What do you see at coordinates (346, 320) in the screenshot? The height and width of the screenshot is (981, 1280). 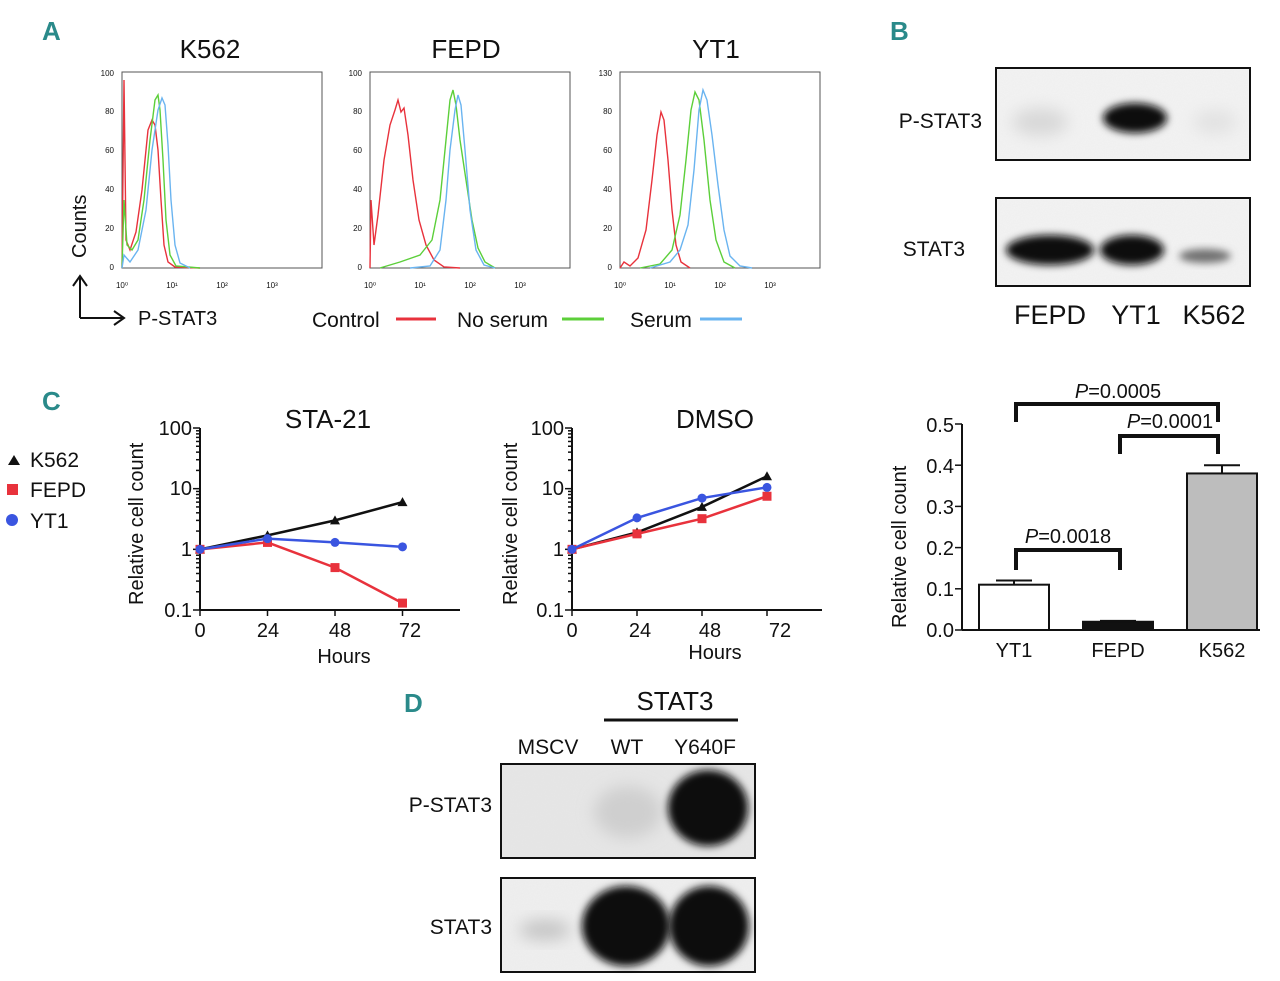 I see `legend-label-control: Control` at bounding box center [346, 320].